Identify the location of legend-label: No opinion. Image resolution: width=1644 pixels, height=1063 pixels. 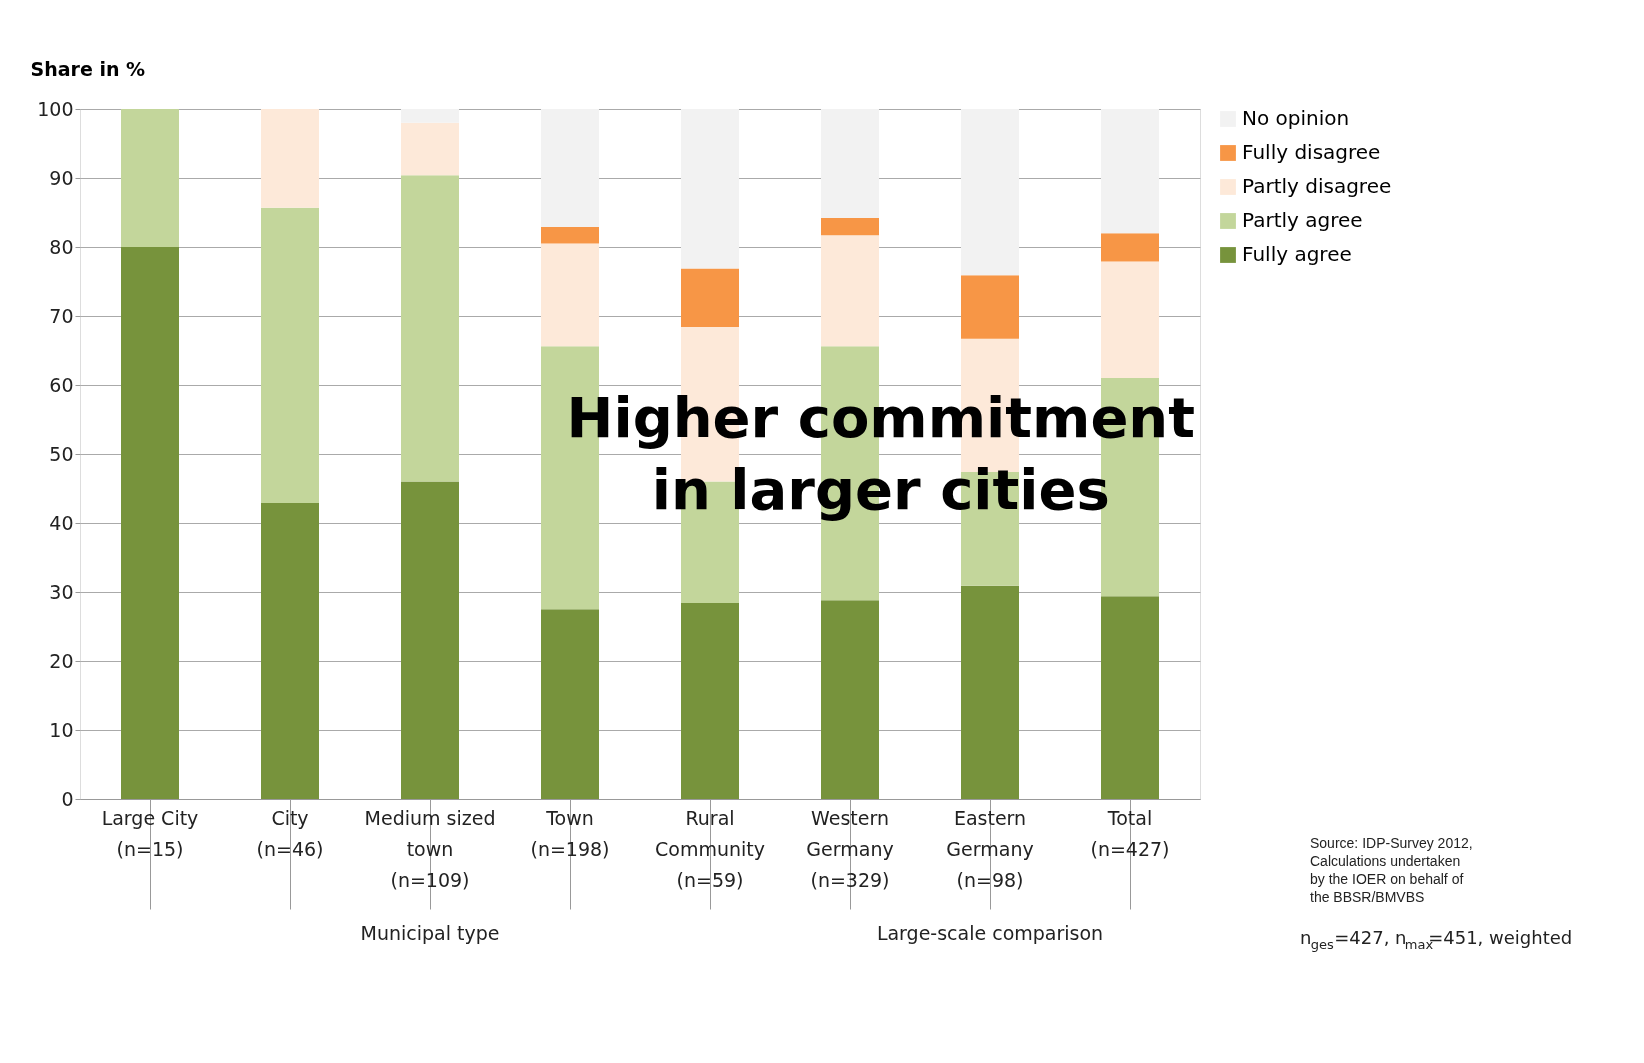
(1296, 118).